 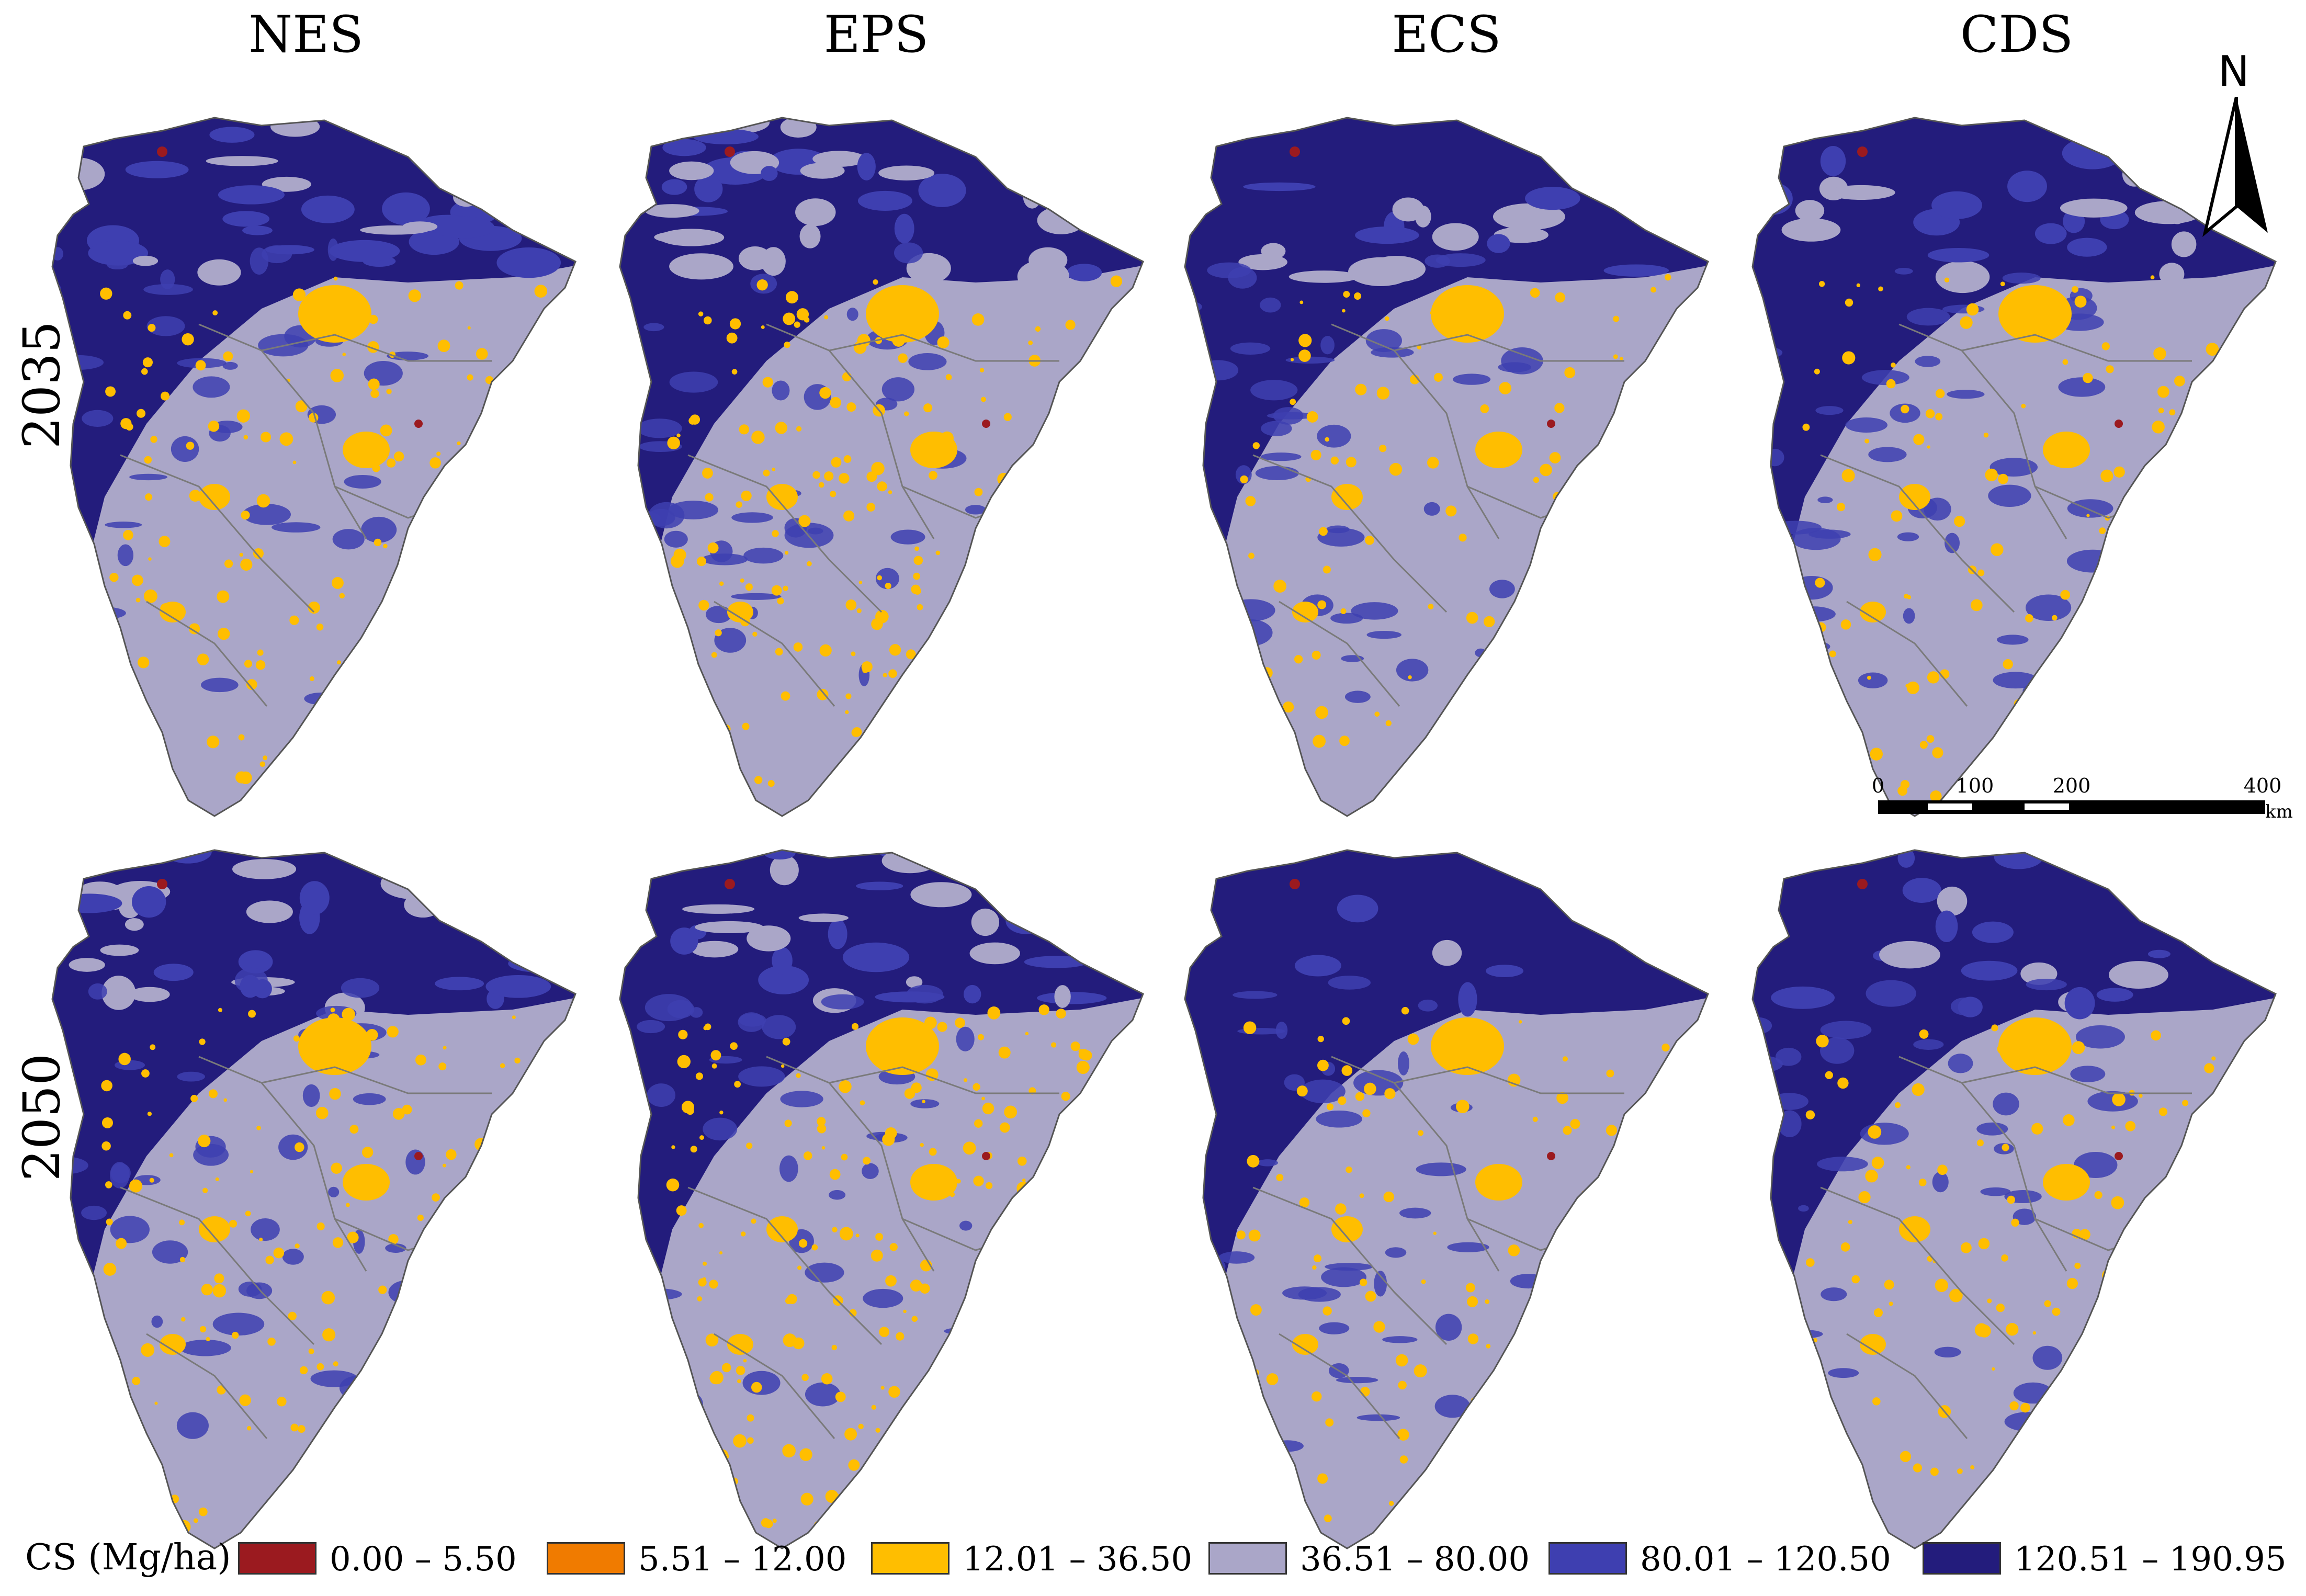 I want to click on map-ecs-2035-graphic, so click(x=1447, y=467).